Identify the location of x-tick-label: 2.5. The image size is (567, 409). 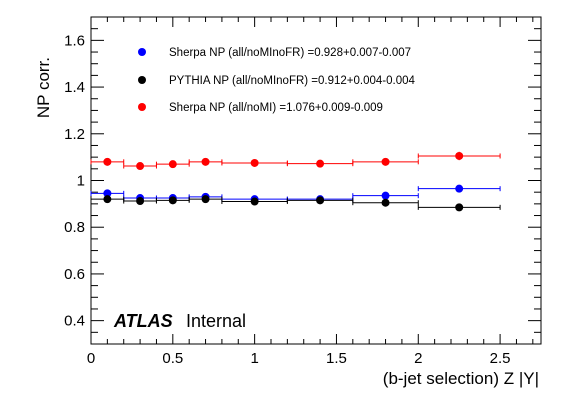
(500, 358).